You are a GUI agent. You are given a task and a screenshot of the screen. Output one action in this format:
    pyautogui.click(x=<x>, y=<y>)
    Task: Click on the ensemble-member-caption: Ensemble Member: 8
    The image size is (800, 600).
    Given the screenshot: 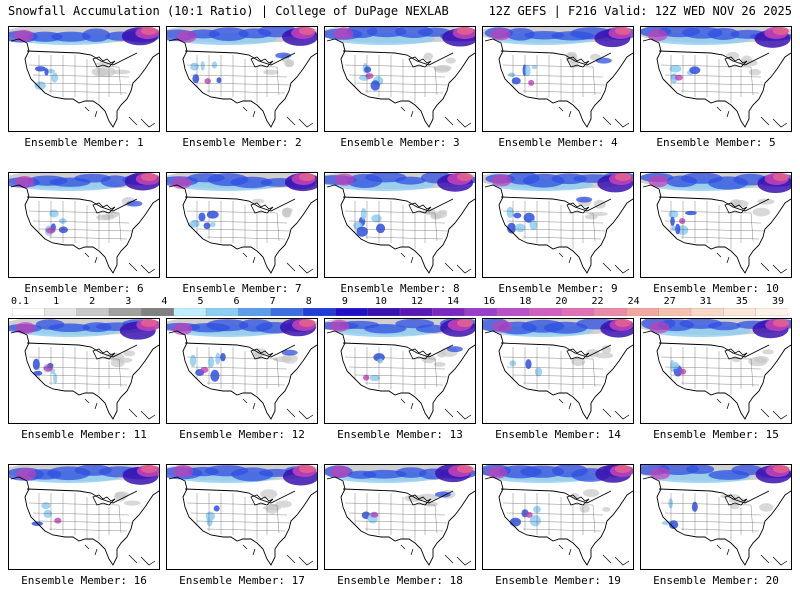 What is the action you would take?
    pyautogui.click(x=400, y=288)
    